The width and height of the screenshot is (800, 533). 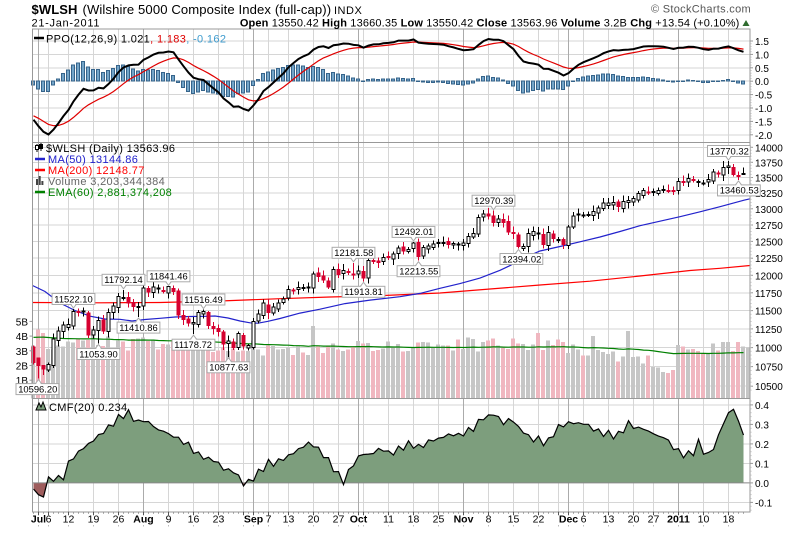 What do you see at coordinates (169, 520) in the screenshot?
I see `svg-text: 9` at bounding box center [169, 520].